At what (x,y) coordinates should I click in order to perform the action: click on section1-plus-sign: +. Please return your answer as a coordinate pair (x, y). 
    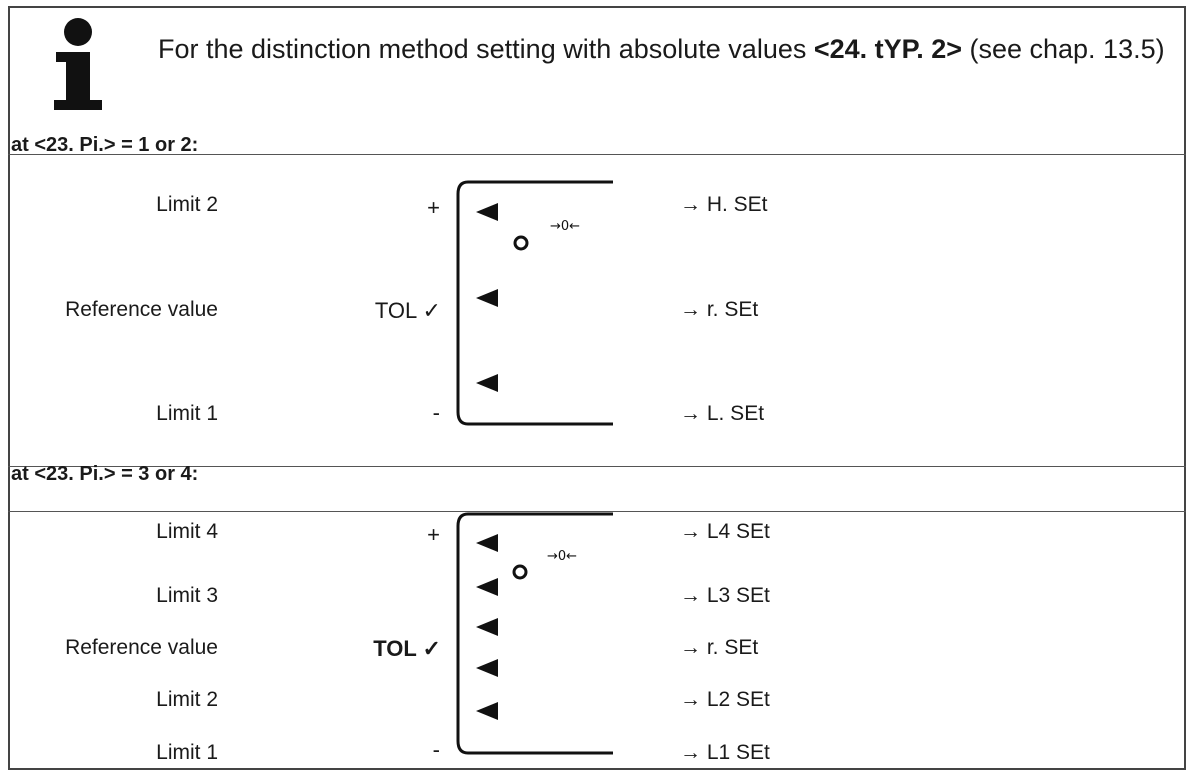
    Looking at the image, I should click on (433, 207).